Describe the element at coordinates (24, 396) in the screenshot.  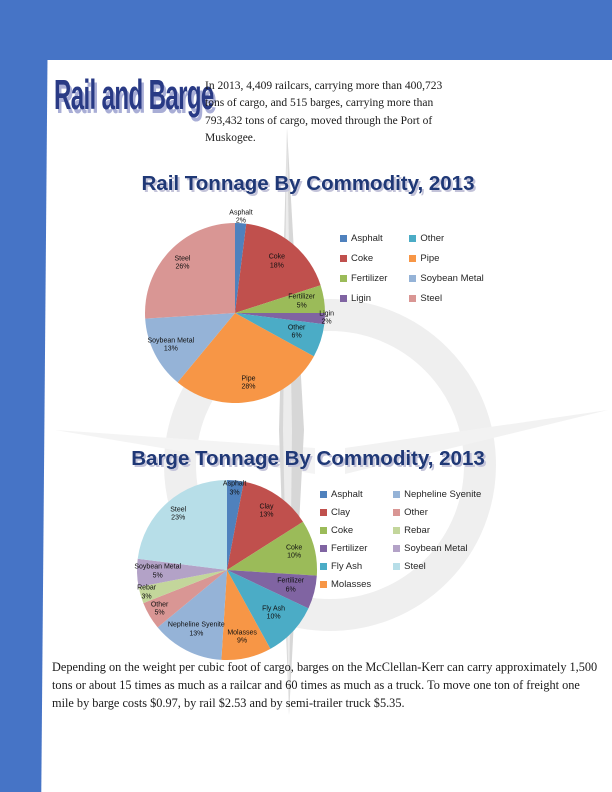
I see `left-blue-band` at that location.